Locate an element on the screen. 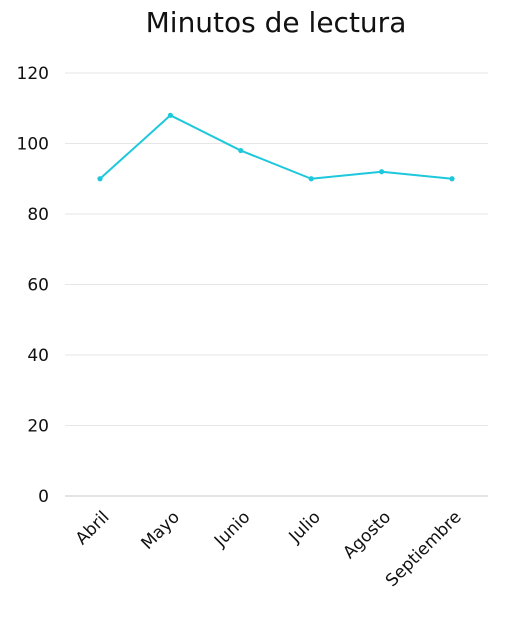  x-tick-label: Agosto is located at coordinates (367, 535).